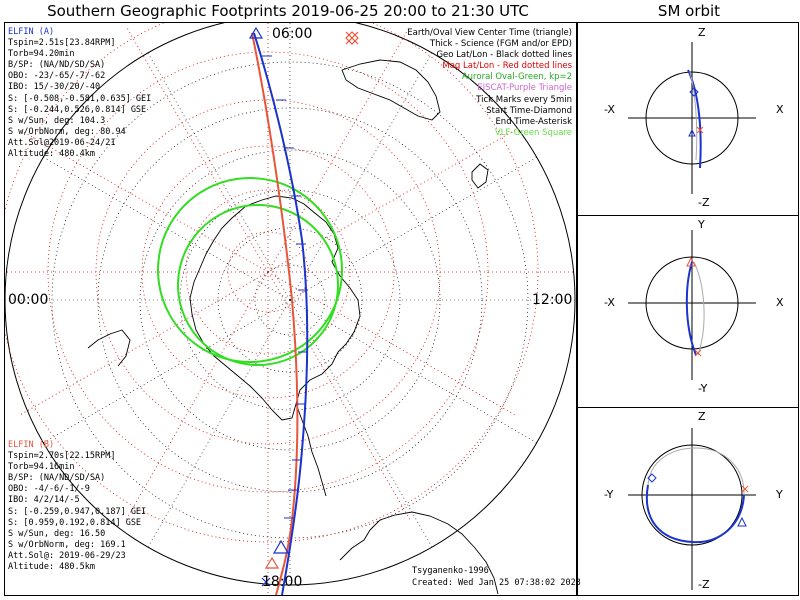 This screenshot has height=600, width=800. What do you see at coordinates (281, 546) in the screenshot?
I see `elfin-b-center-triangle` at bounding box center [281, 546].